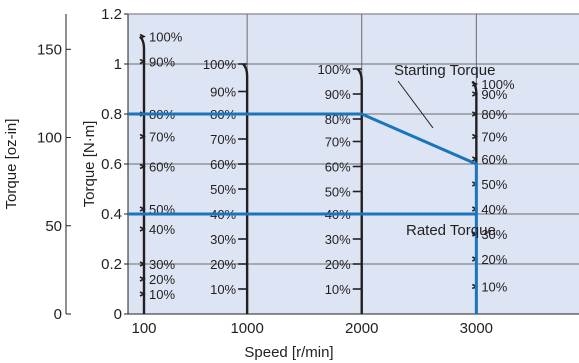 The image size is (579, 363). I want to click on y-tick-label: 0.8, so click(111, 114).